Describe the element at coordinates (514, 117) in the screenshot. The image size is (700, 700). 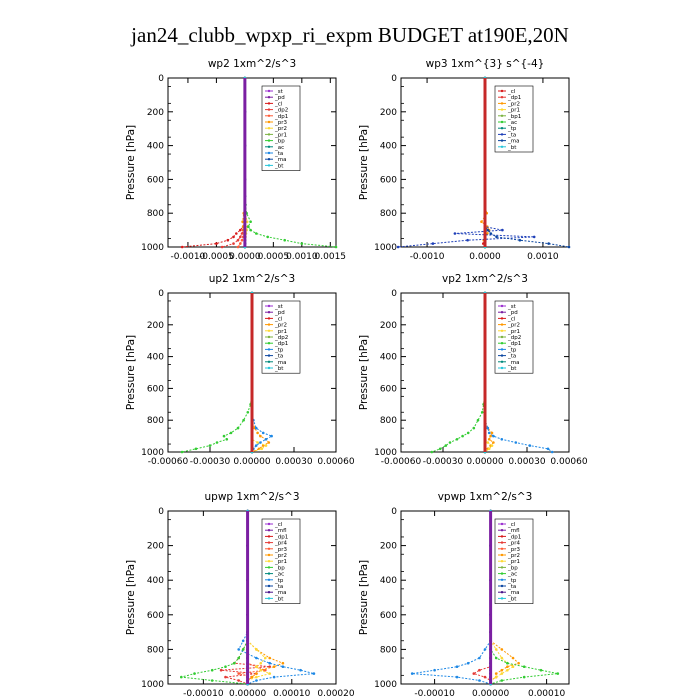
I see `legend-label: _bp1` at that location.